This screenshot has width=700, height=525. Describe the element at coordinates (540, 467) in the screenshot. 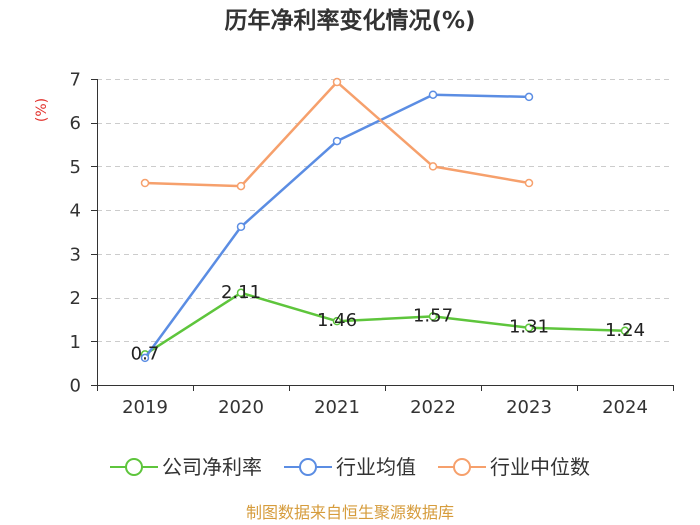

I see `legend-label: 行业中位数` at that location.